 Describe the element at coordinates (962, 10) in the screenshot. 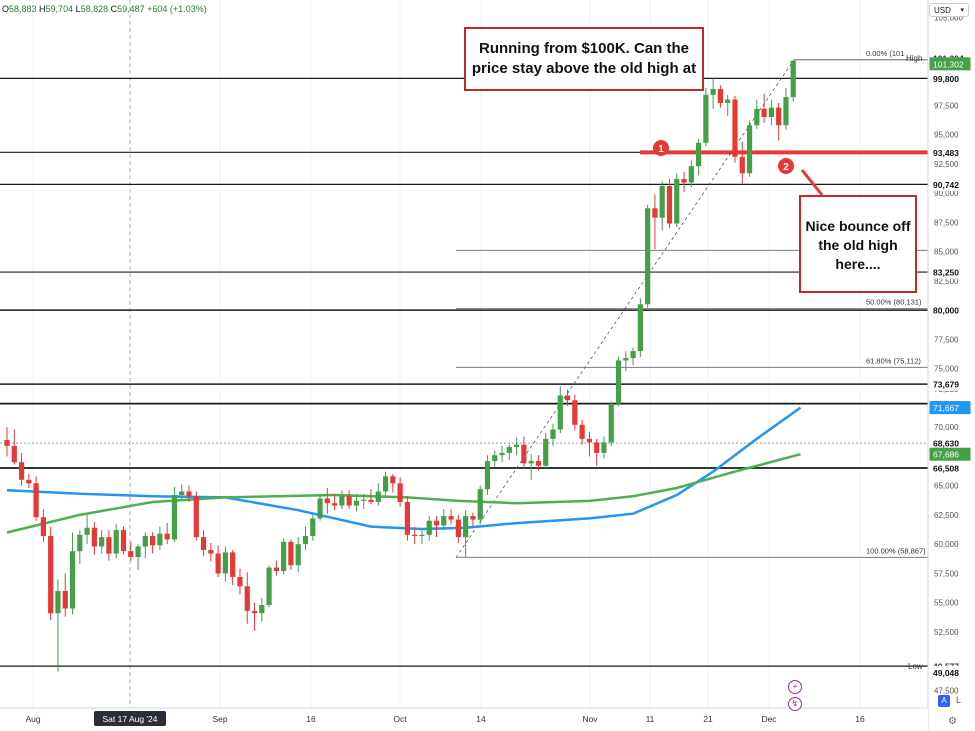

I see `chevron-down-icon: ▾` at that location.